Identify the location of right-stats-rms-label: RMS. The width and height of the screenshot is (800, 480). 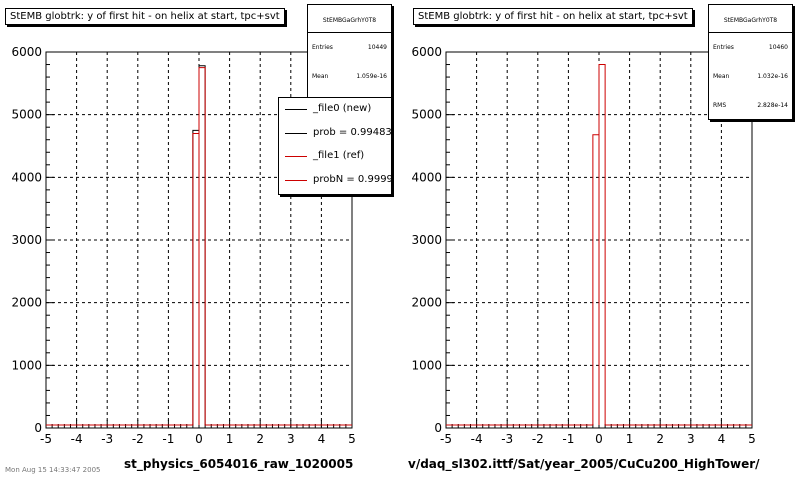
(720, 105).